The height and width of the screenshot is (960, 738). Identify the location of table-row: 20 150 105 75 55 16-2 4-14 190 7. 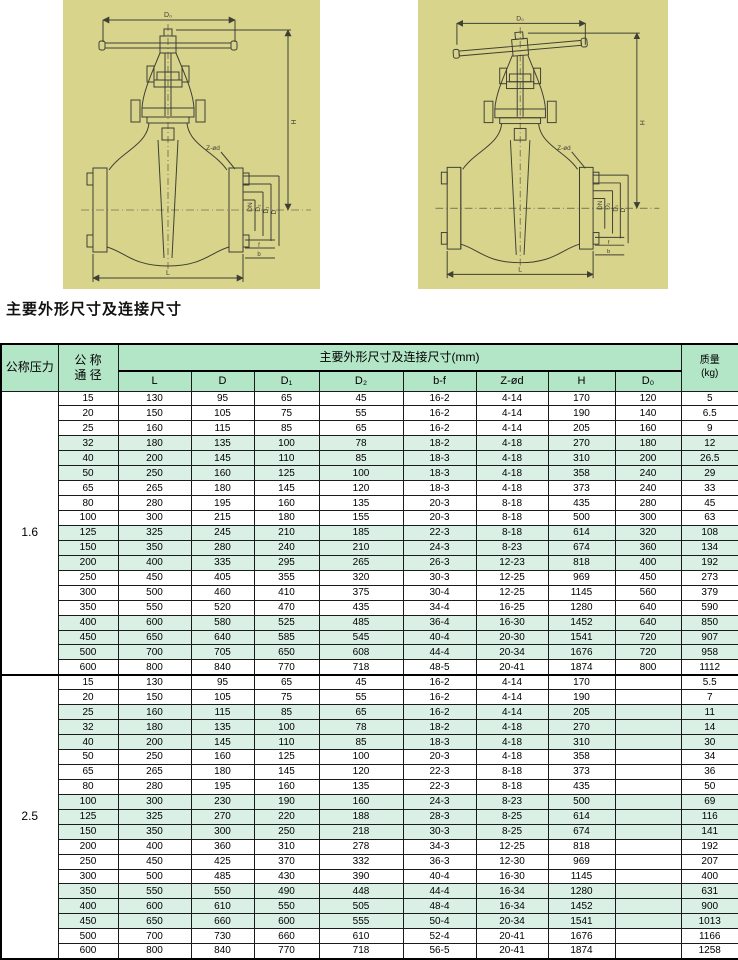
(369, 697).